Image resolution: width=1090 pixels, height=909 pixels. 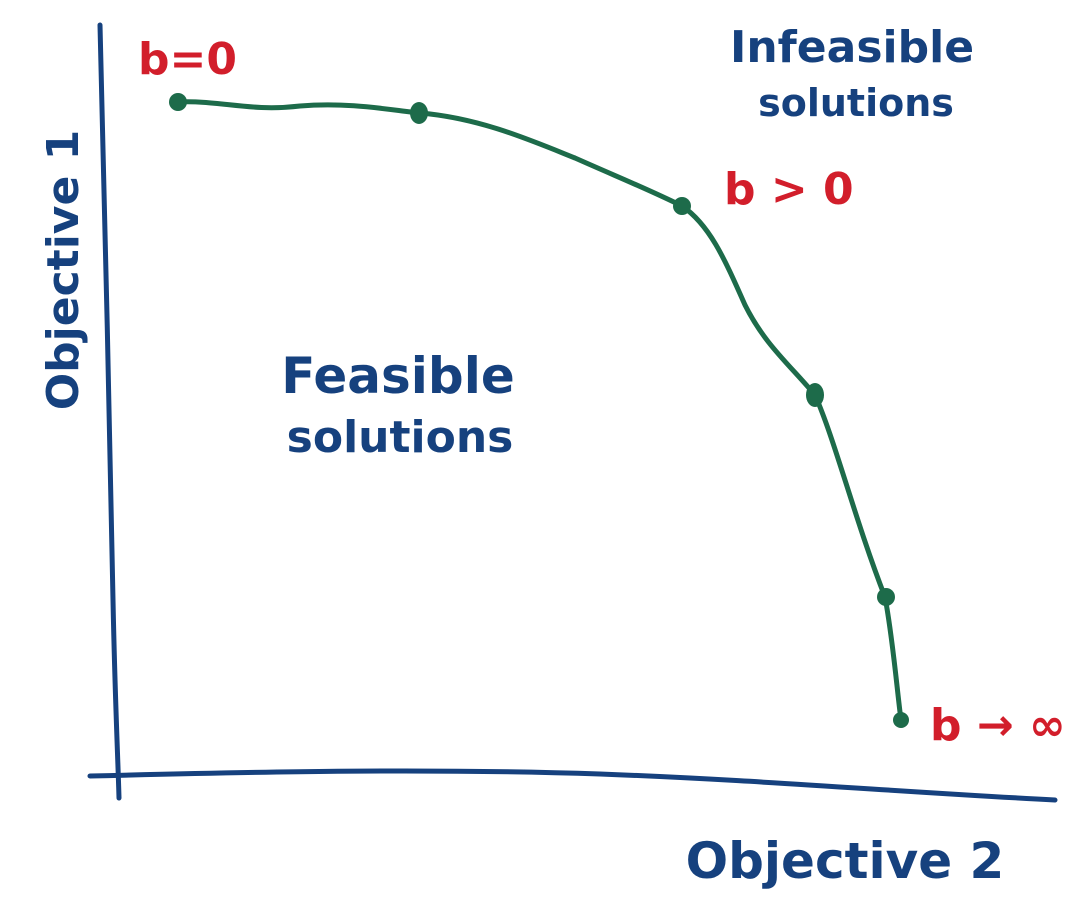 I want to click on label-b-zero: b=0, so click(x=187, y=59).